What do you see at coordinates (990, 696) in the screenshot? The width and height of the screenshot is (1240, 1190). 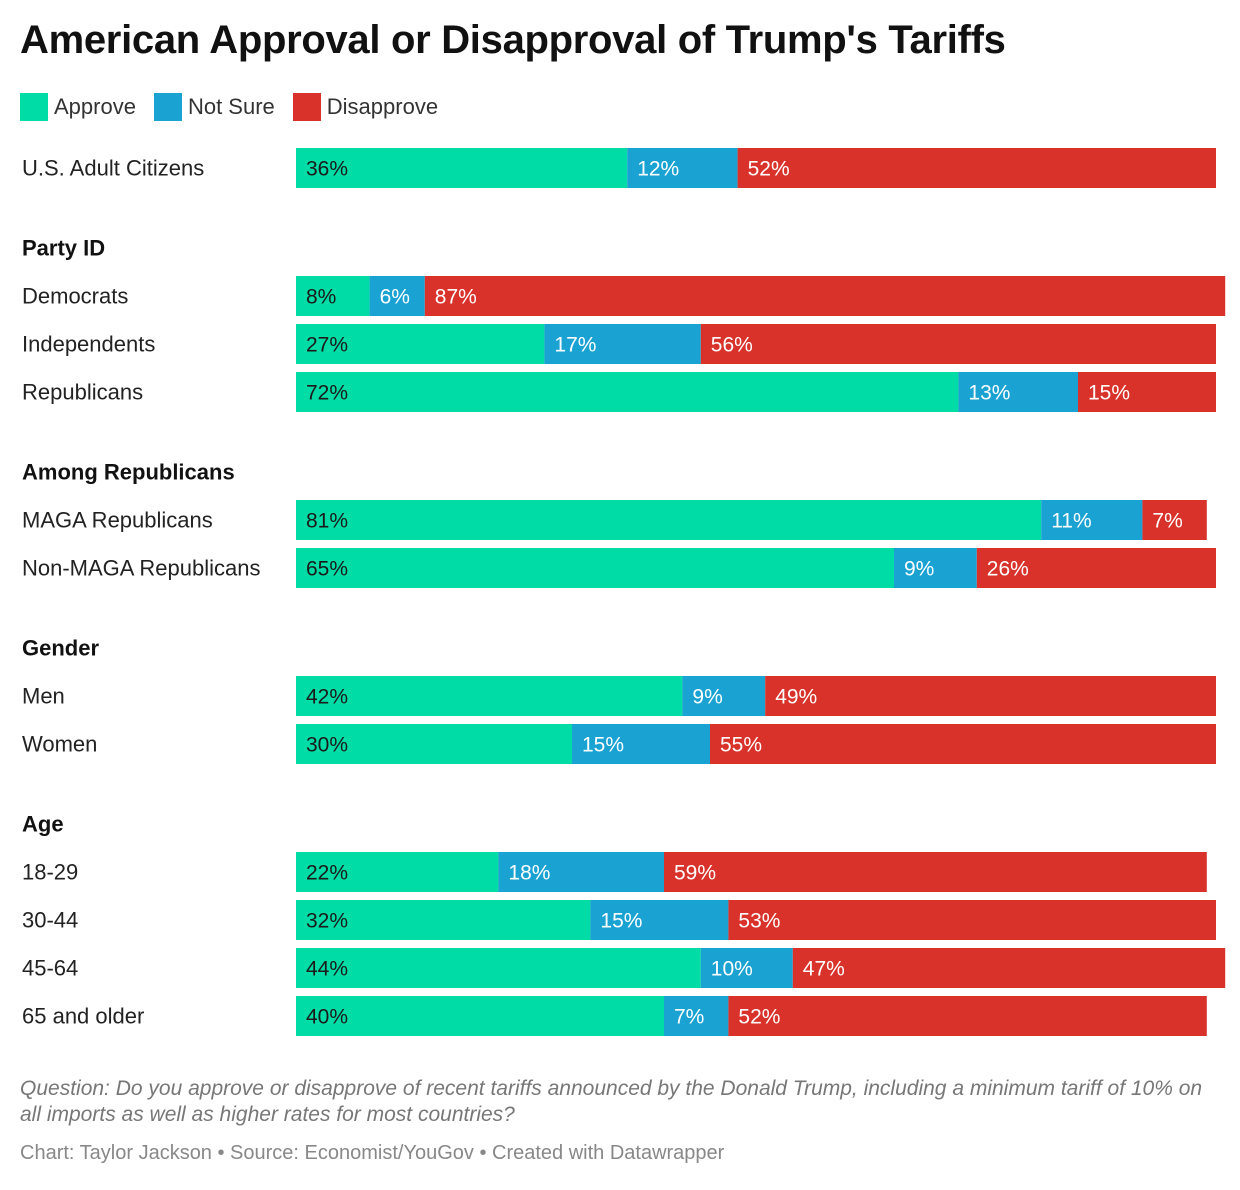 I see `bar-segment-men-disapprove` at bounding box center [990, 696].